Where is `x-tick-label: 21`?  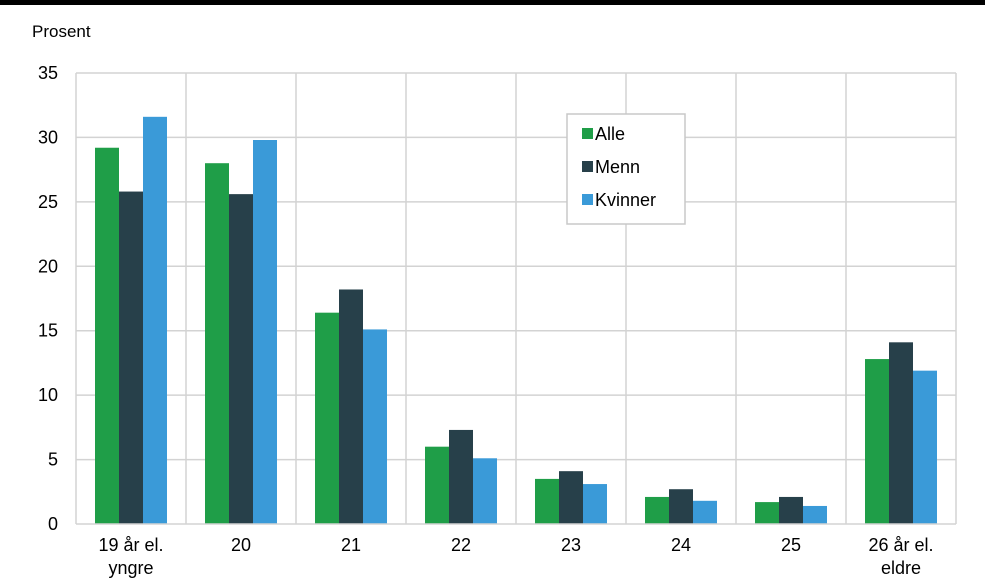 x-tick-label: 21 is located at coordinates (351, 545).